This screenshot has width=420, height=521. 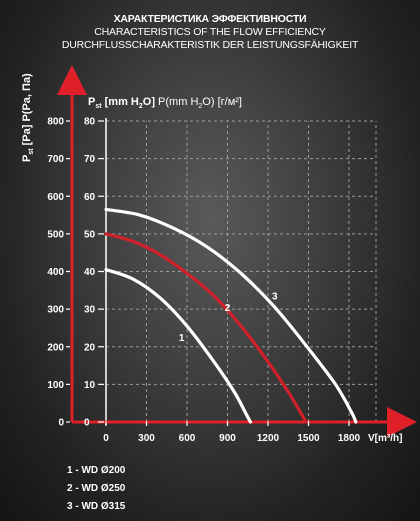 What do you see at coordinates (165, 103) in the screenshot?
I see `y-axis-label-top: Pst [mm H2O] P(mm H2O) [г/м²]` at bounding box center [165, 103].